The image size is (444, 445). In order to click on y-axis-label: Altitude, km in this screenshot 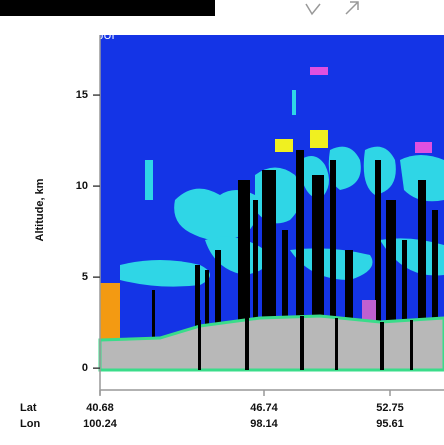, I will do `click(40, 209)`.